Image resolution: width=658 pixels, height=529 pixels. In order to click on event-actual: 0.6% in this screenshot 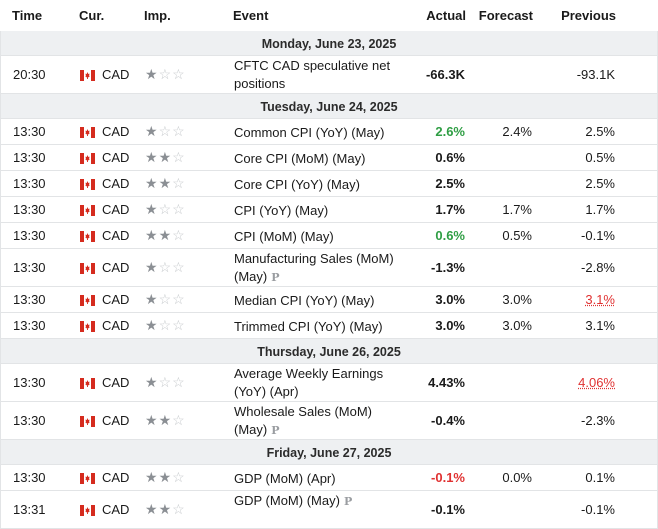, I will do `click(450, 235)`.